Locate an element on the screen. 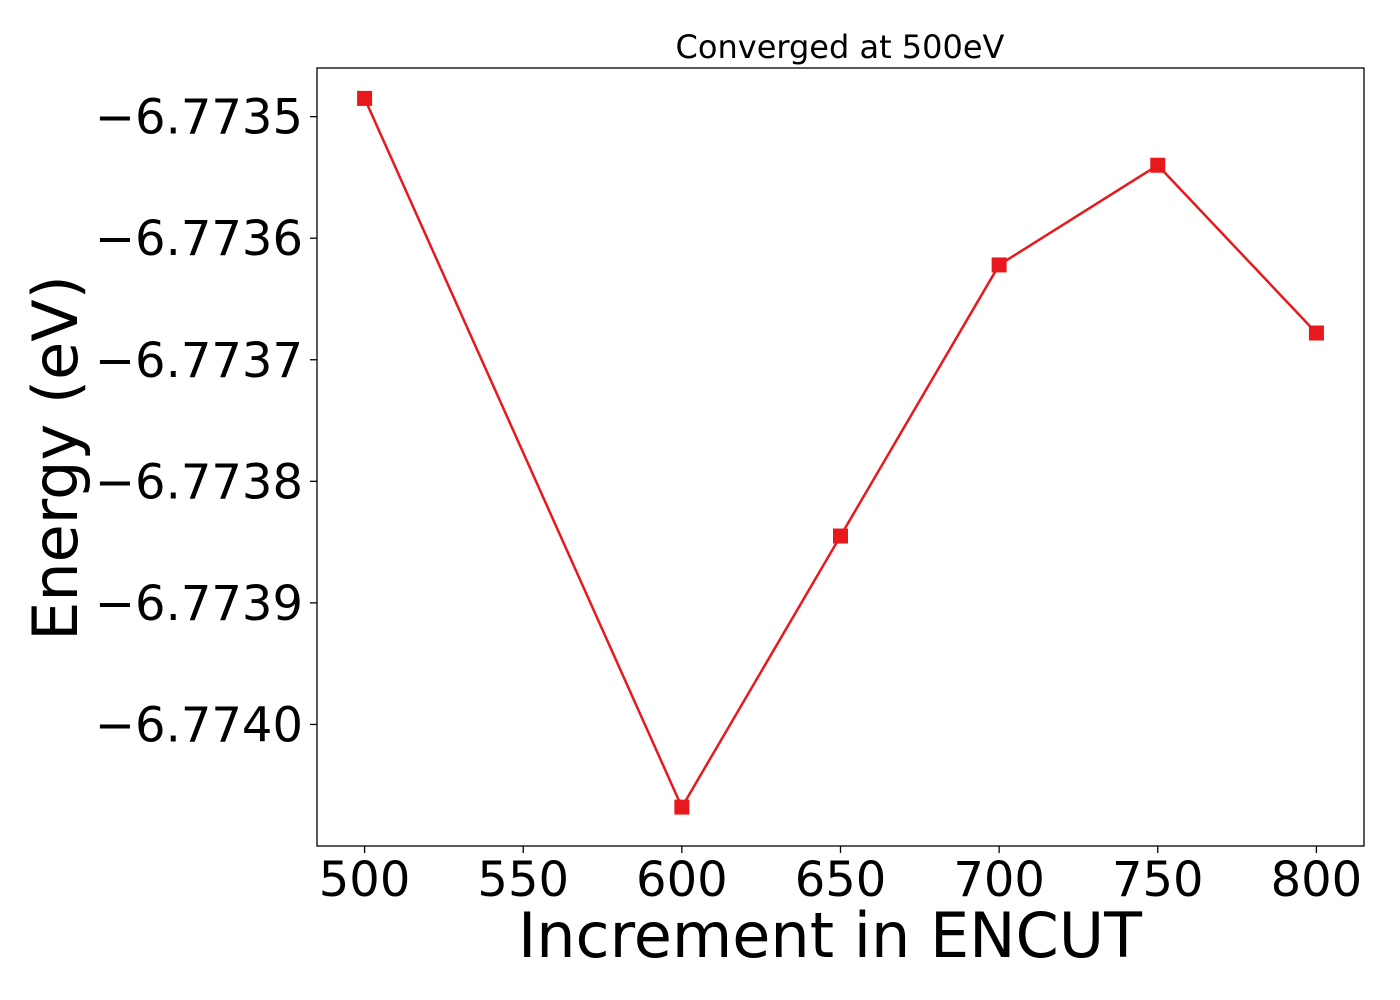 The width and height of the screenshot is (1400, 1000). x-tick-label-700: 700 is located at coordinates (999, 880).